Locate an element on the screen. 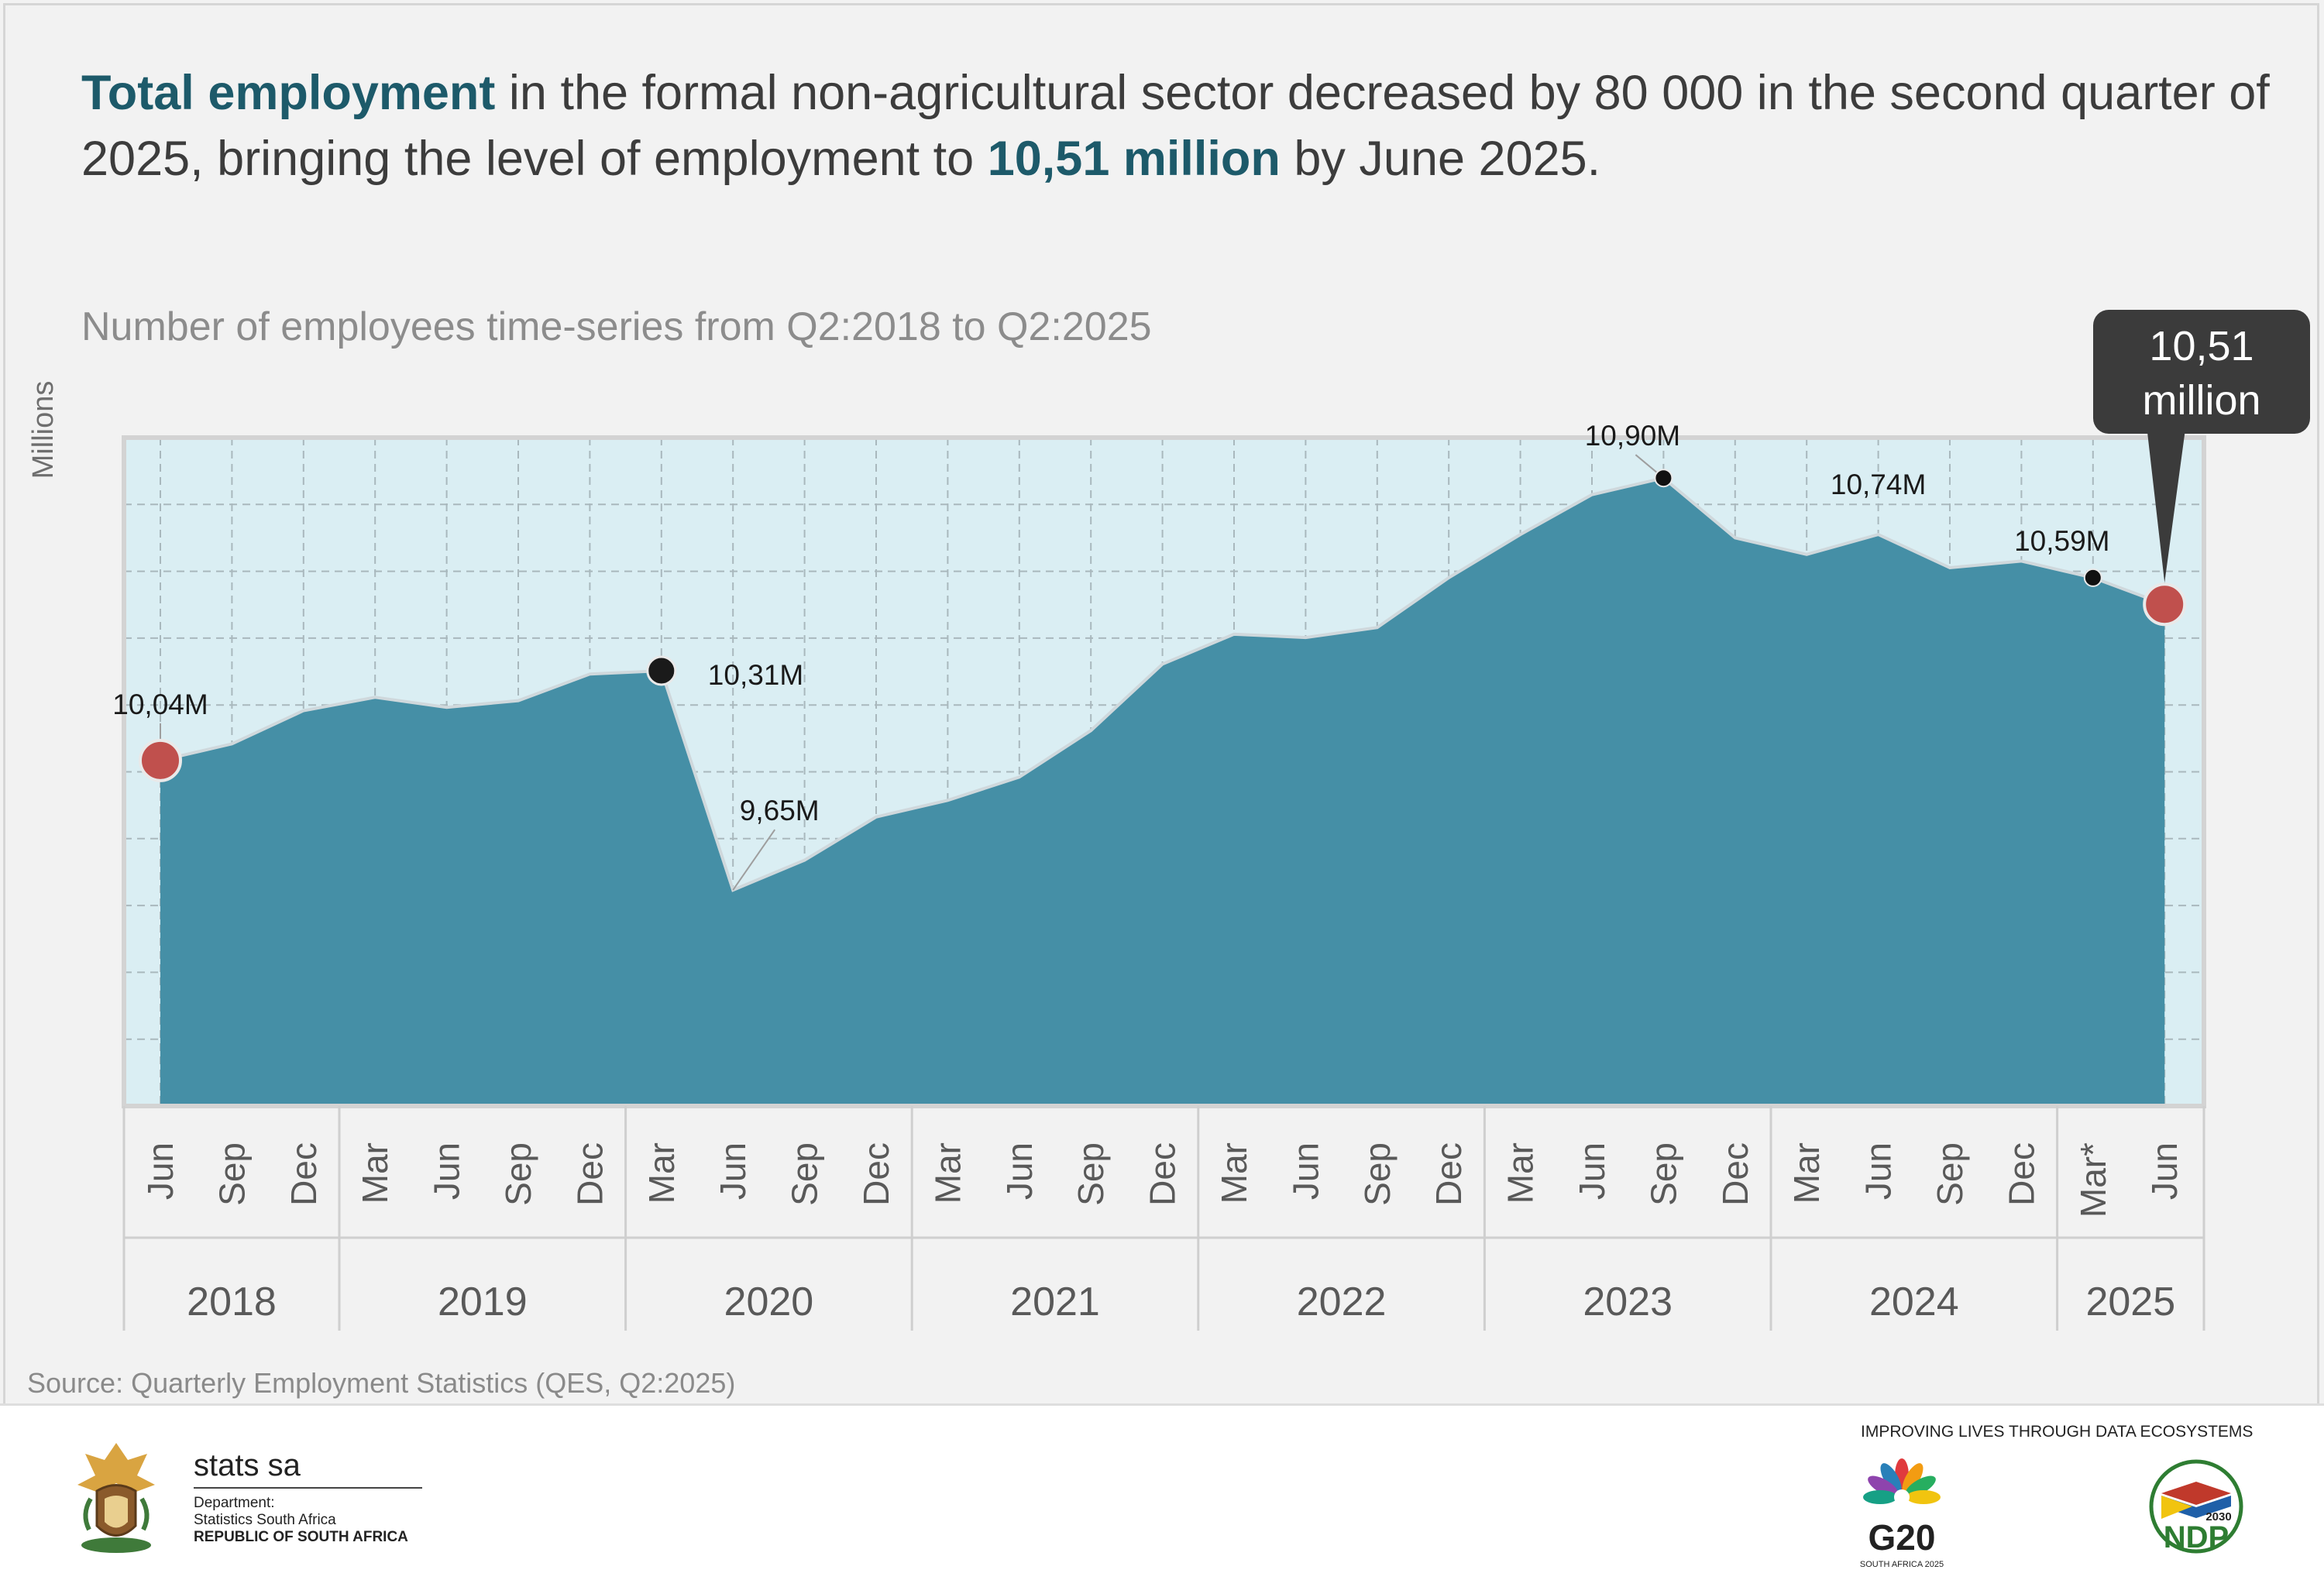  annotation-leader is located at coordinates (754, 860).